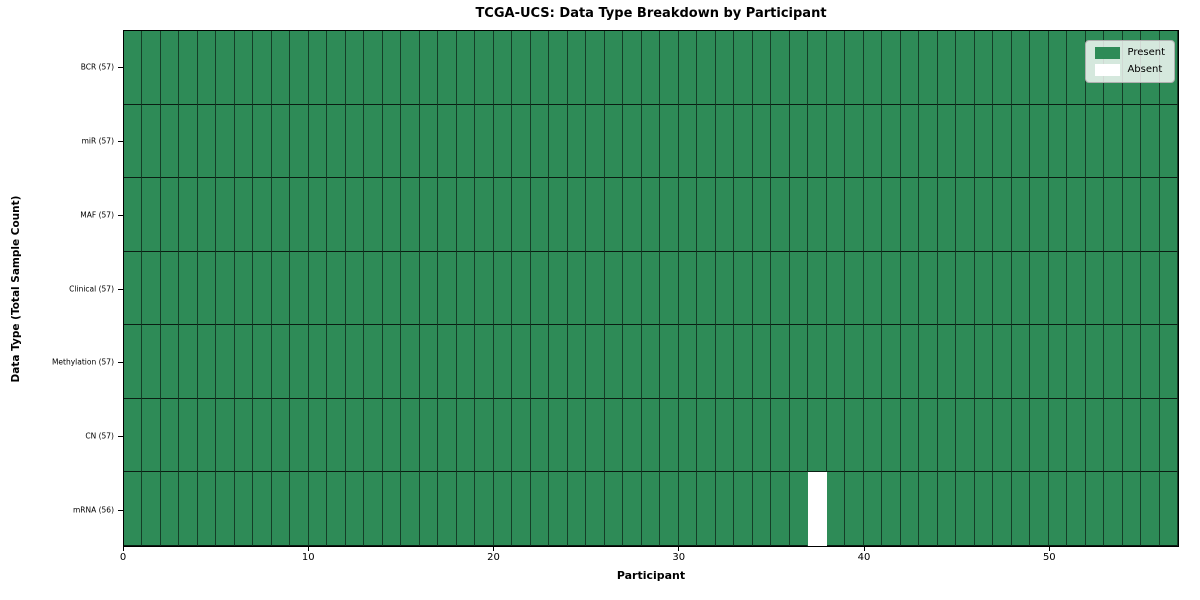  I want to click on x-tick-label: 0, so click(123, 557).